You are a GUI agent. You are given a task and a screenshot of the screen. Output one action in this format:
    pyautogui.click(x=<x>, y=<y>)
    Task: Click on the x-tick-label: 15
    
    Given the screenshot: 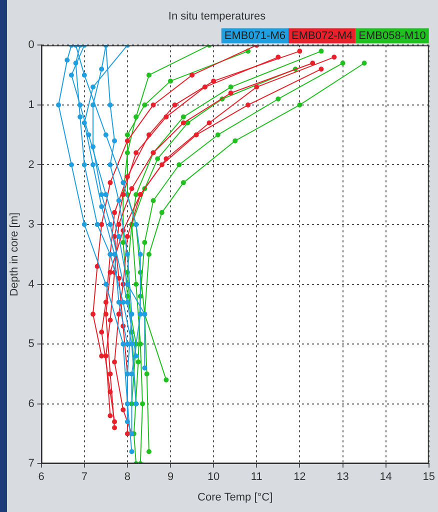 What is the action you would take?
    pyautogui.click(x=429, y=477)
    